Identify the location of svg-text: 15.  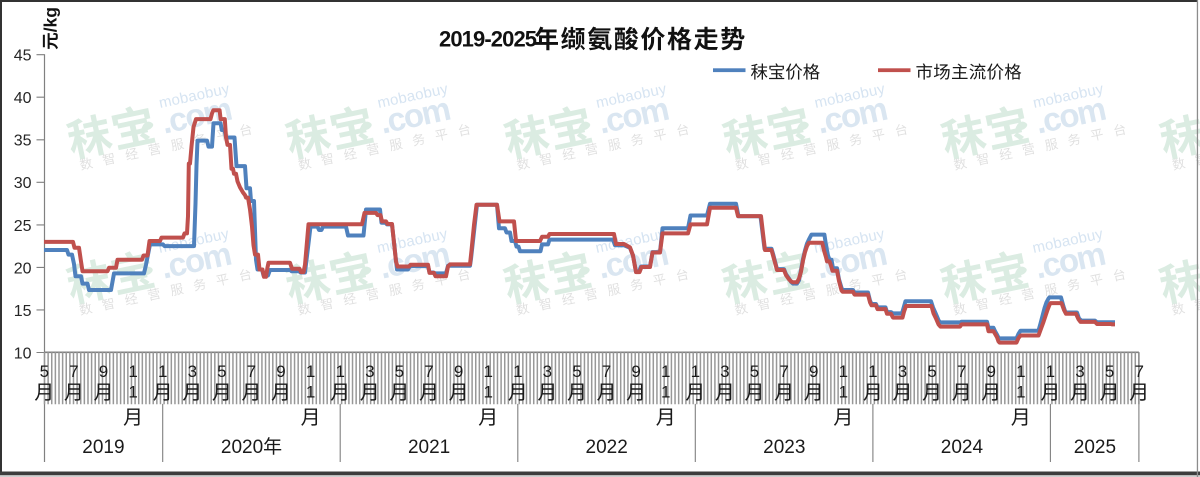
(23, 311).